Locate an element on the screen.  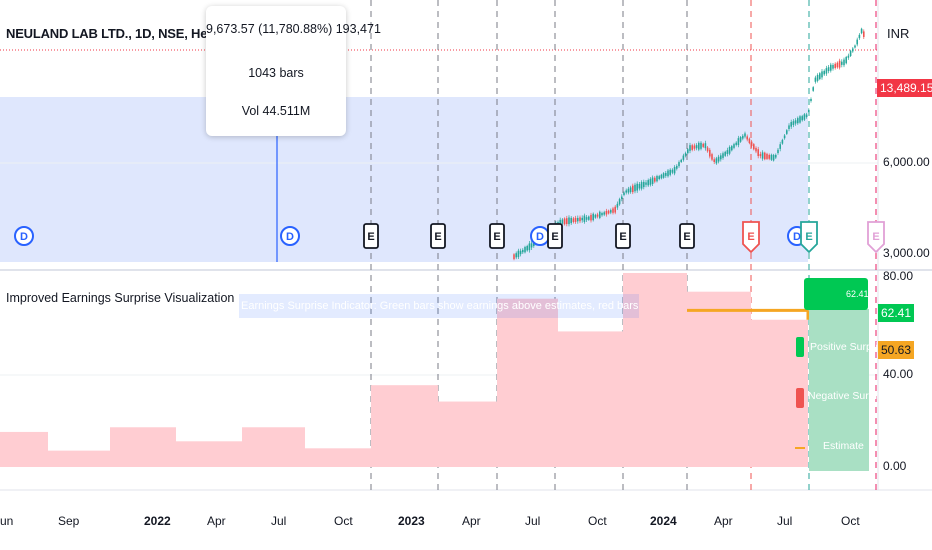
symbol-title: NEULAND LAB LTD., 1D, NSE, Heikin Ashi is located at coordinates (133, 33).